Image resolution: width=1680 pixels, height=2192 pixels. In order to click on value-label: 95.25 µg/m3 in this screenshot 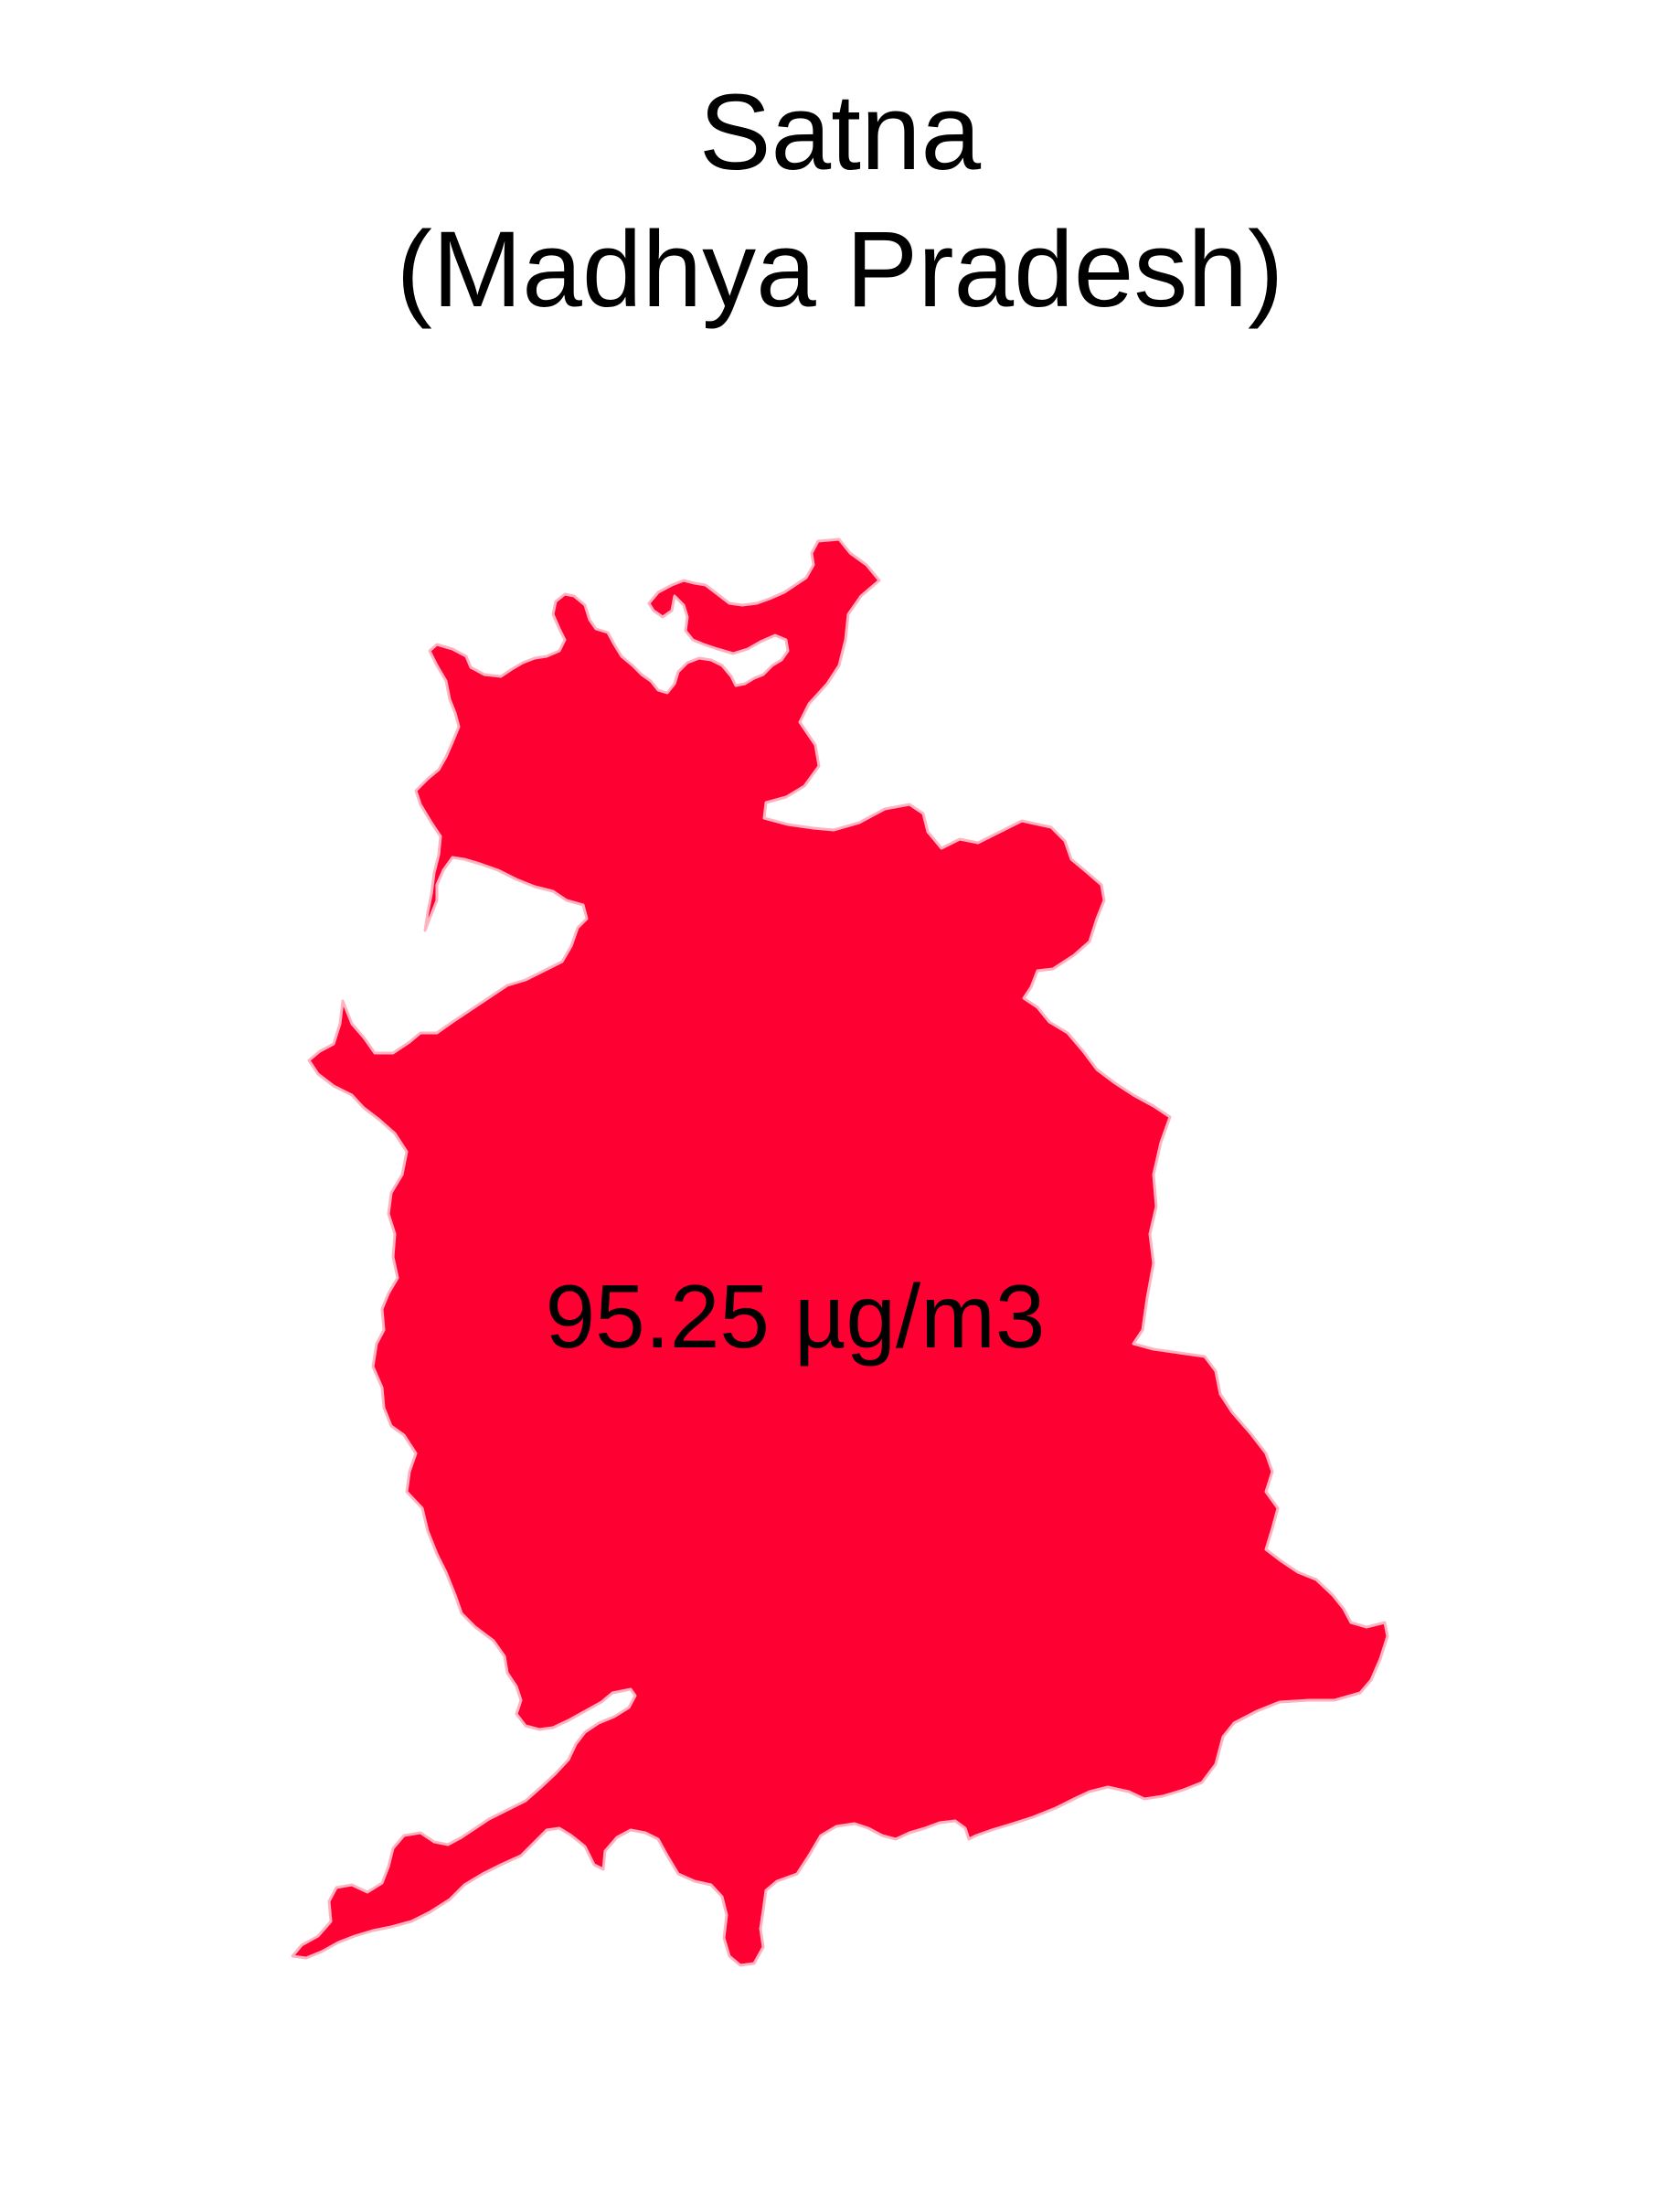, I will do `click(796, 1316)`.